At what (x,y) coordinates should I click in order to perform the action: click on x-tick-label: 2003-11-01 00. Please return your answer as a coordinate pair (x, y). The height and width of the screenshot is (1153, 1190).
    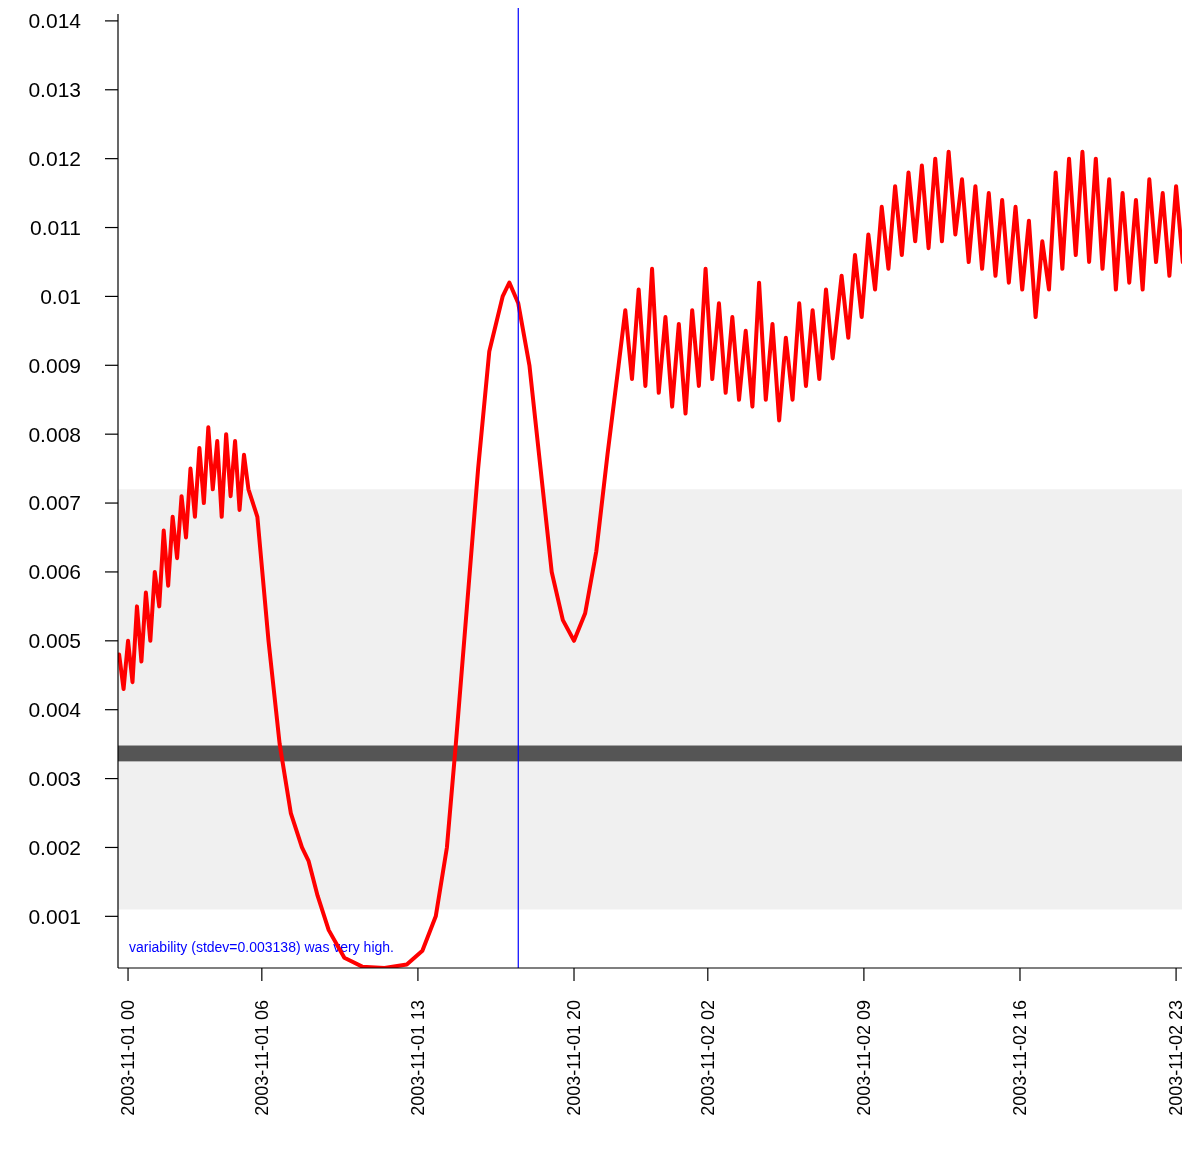
    Looking at the image, I should click on (128, 1058).